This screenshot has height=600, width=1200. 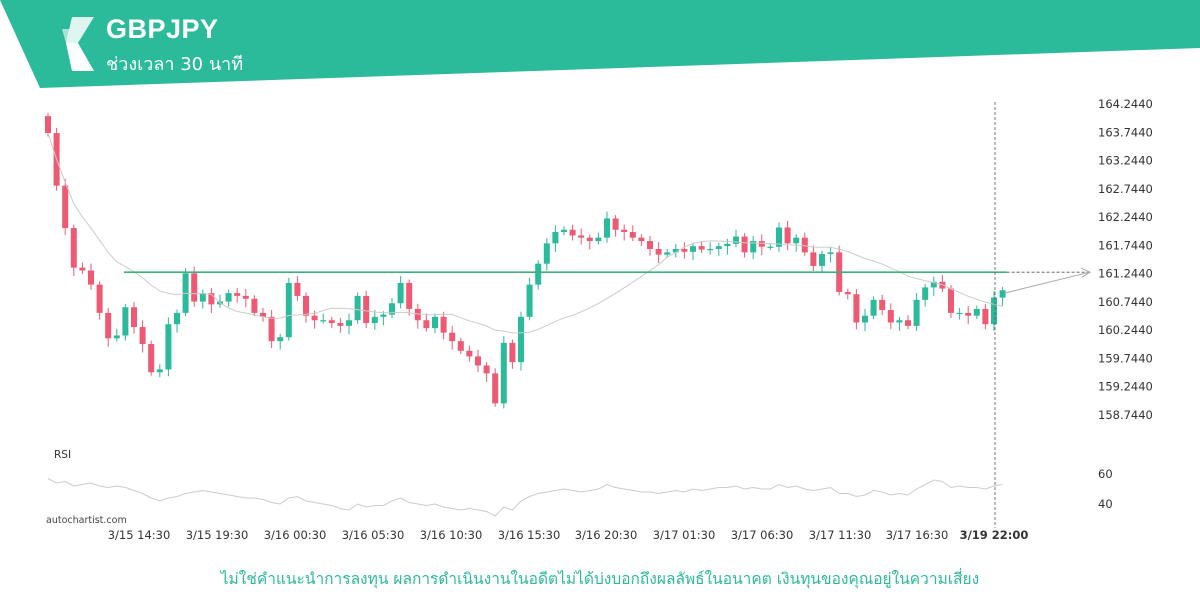 I want to click on header-shape, so click(x=600, y=44).